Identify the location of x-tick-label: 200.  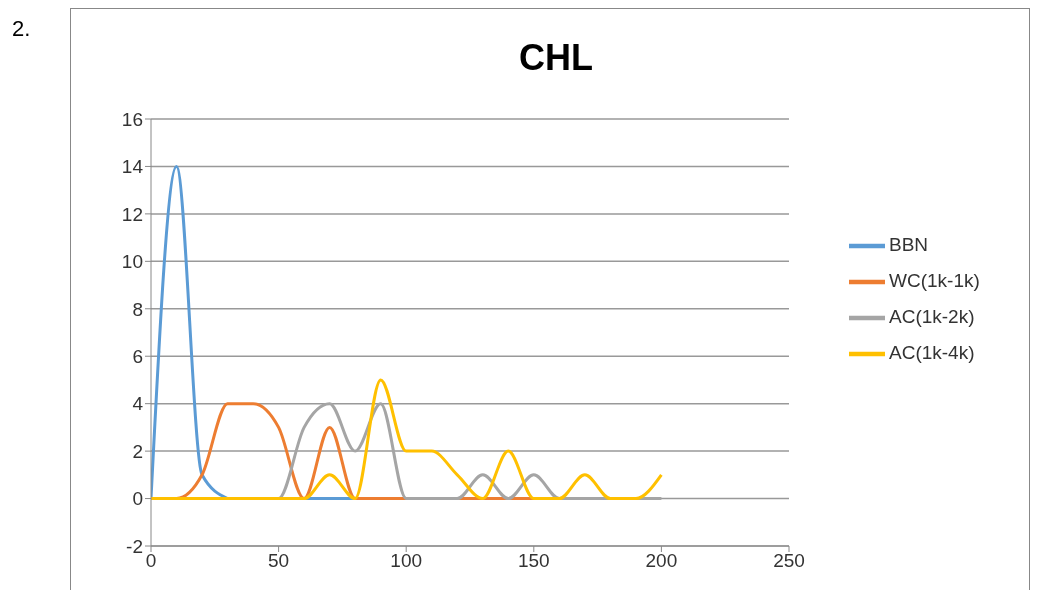
(661, 561).